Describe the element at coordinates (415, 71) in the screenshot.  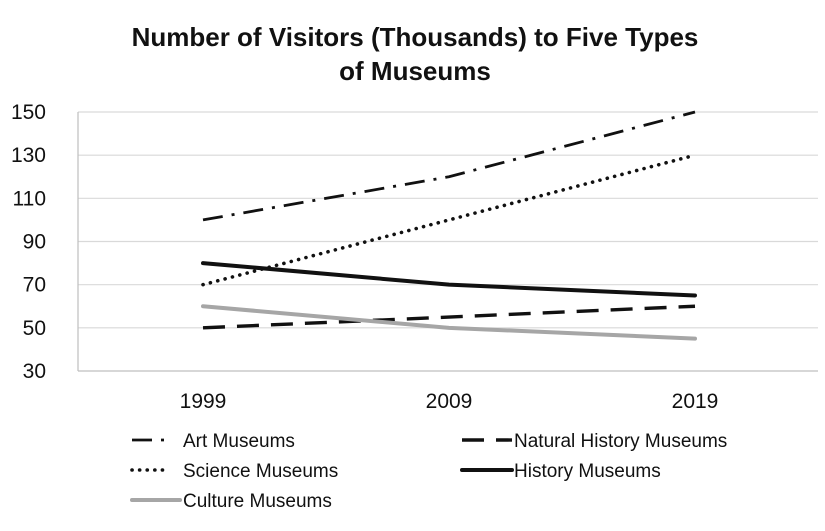
I see `chart-title-line-2: of Museums` at that location.